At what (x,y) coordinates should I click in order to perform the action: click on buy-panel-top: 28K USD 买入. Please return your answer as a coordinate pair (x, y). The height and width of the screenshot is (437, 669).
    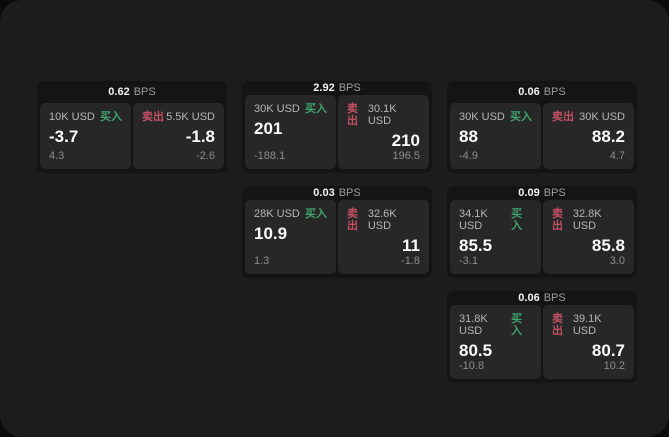
    Looking at the image, I should click on (290, 214).